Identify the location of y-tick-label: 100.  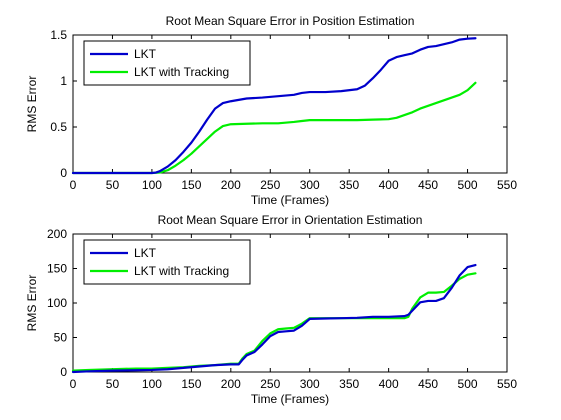
(57, 303).